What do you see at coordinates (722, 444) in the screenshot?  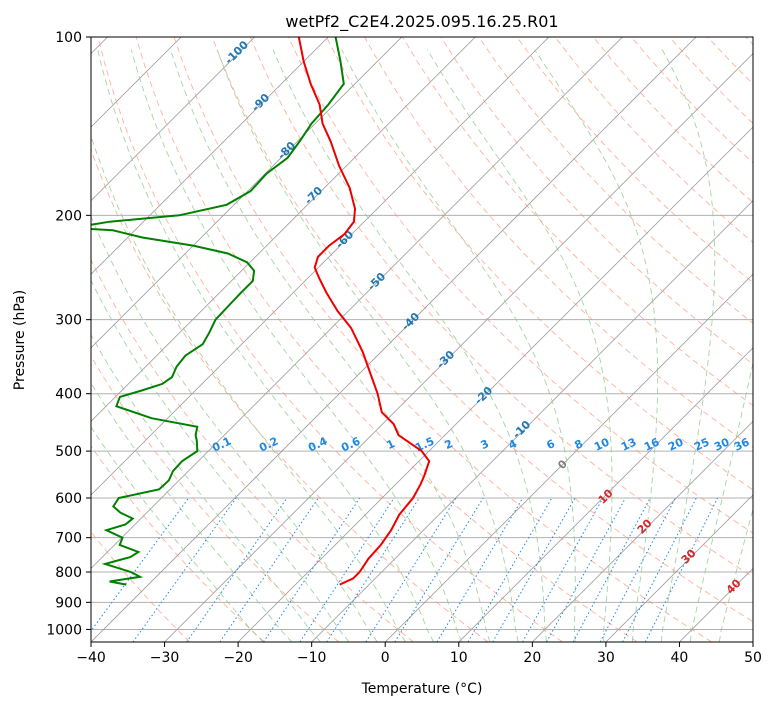 I see `mixing-ratio-label: 30` at bounding box center [722, 444].